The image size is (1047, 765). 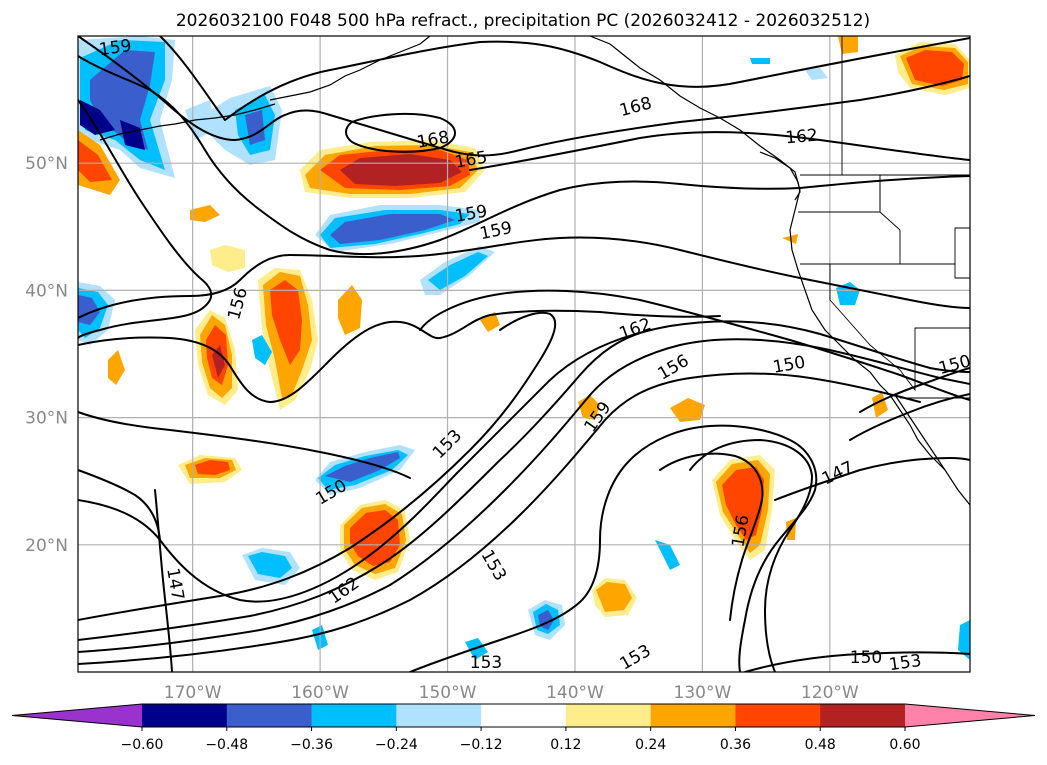 I want to click on contour-168-north, so click(x=564, y=78).